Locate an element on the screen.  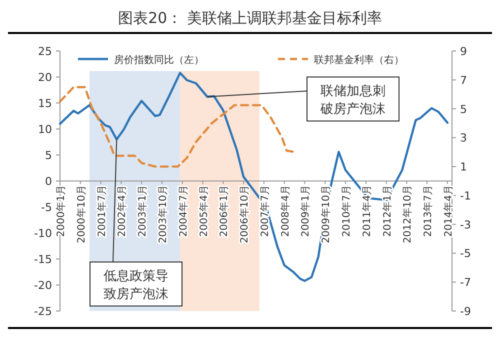
x-tick-label: 2005年4月 is located at coordinates (204, 211).